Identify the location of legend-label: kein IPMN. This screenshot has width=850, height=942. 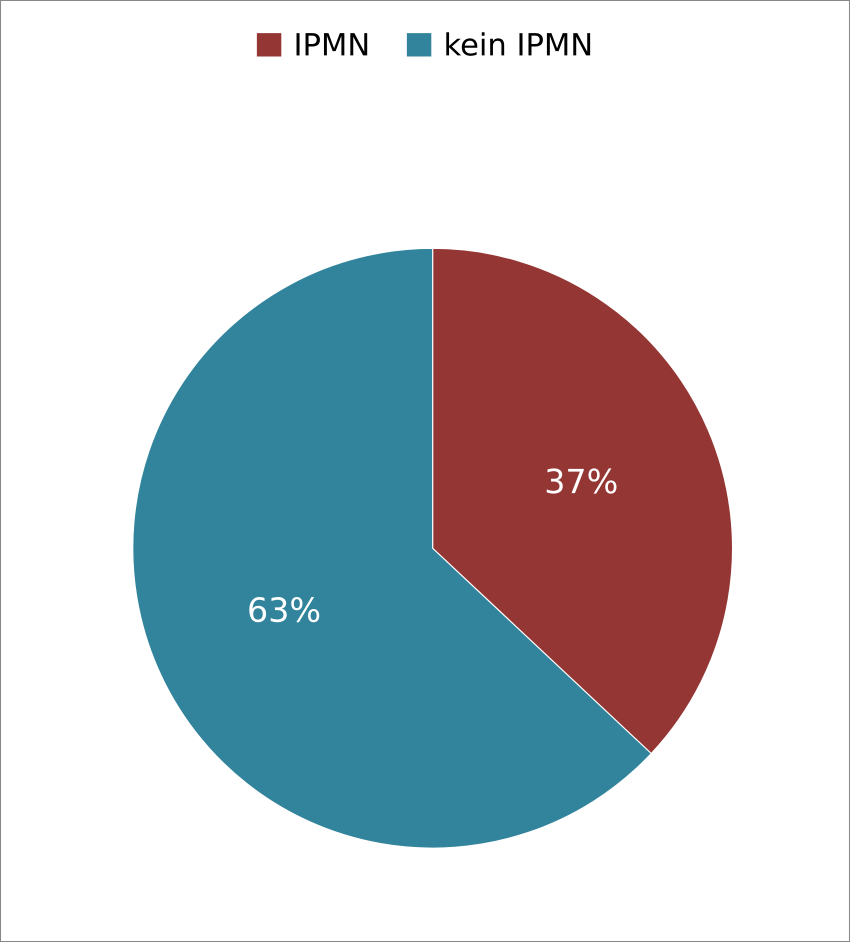
(518, 44).